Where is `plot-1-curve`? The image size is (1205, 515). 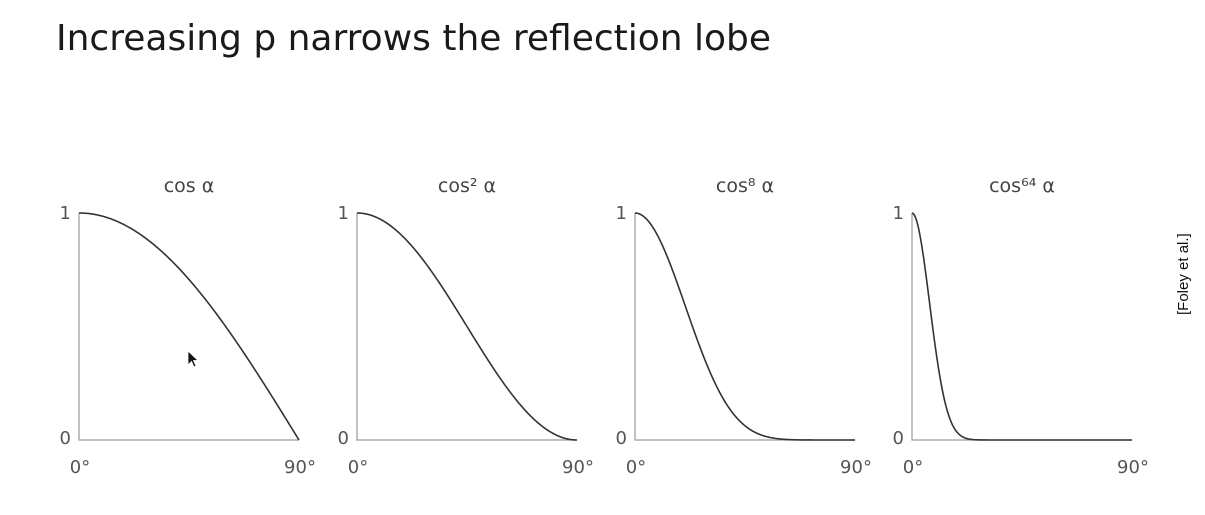
plot-1-curve is located at coordinates (189, 326).